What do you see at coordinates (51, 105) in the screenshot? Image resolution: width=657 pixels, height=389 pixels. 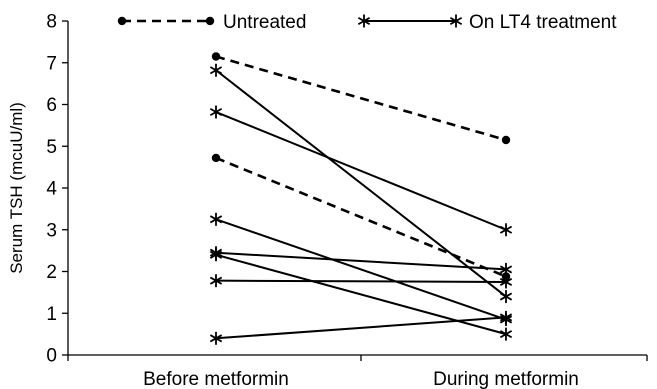 I see `y-tick-label-6: 6` at bounding box center [51, 105].